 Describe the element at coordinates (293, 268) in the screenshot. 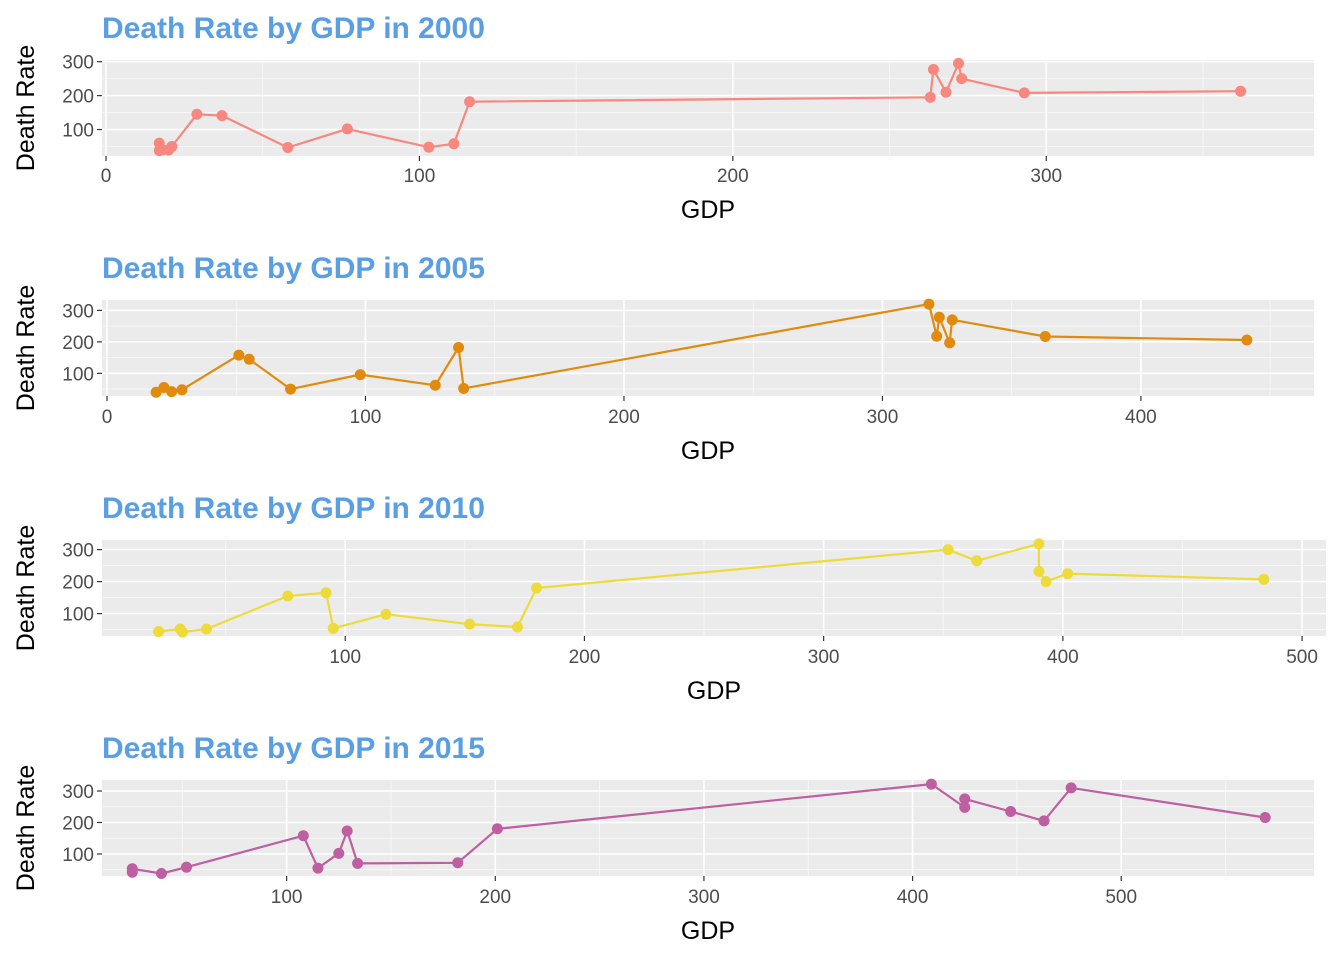

I see `chart-title: Death Rate by GDP in 2005` at that location.